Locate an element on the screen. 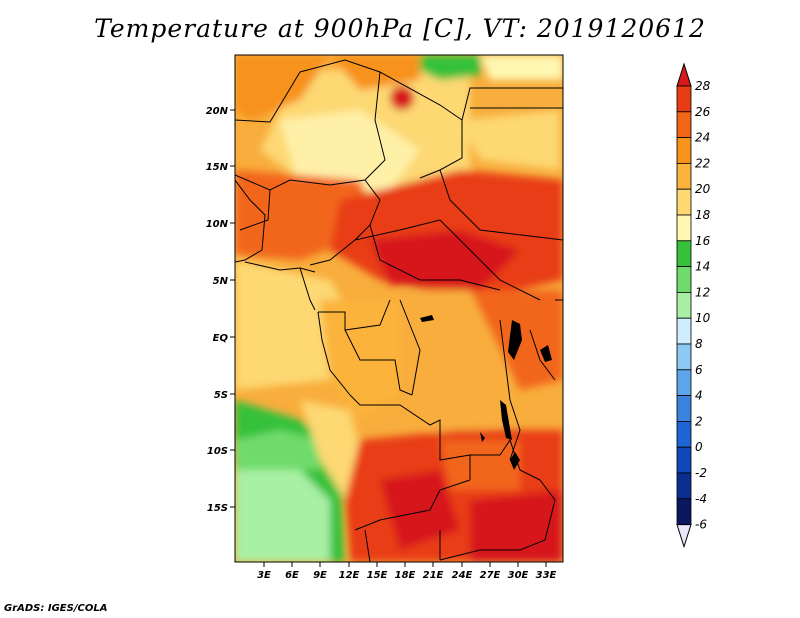 This screenshot has height=618, width=800. lat-label-5s: 5S is located at coordinates (221, 395).